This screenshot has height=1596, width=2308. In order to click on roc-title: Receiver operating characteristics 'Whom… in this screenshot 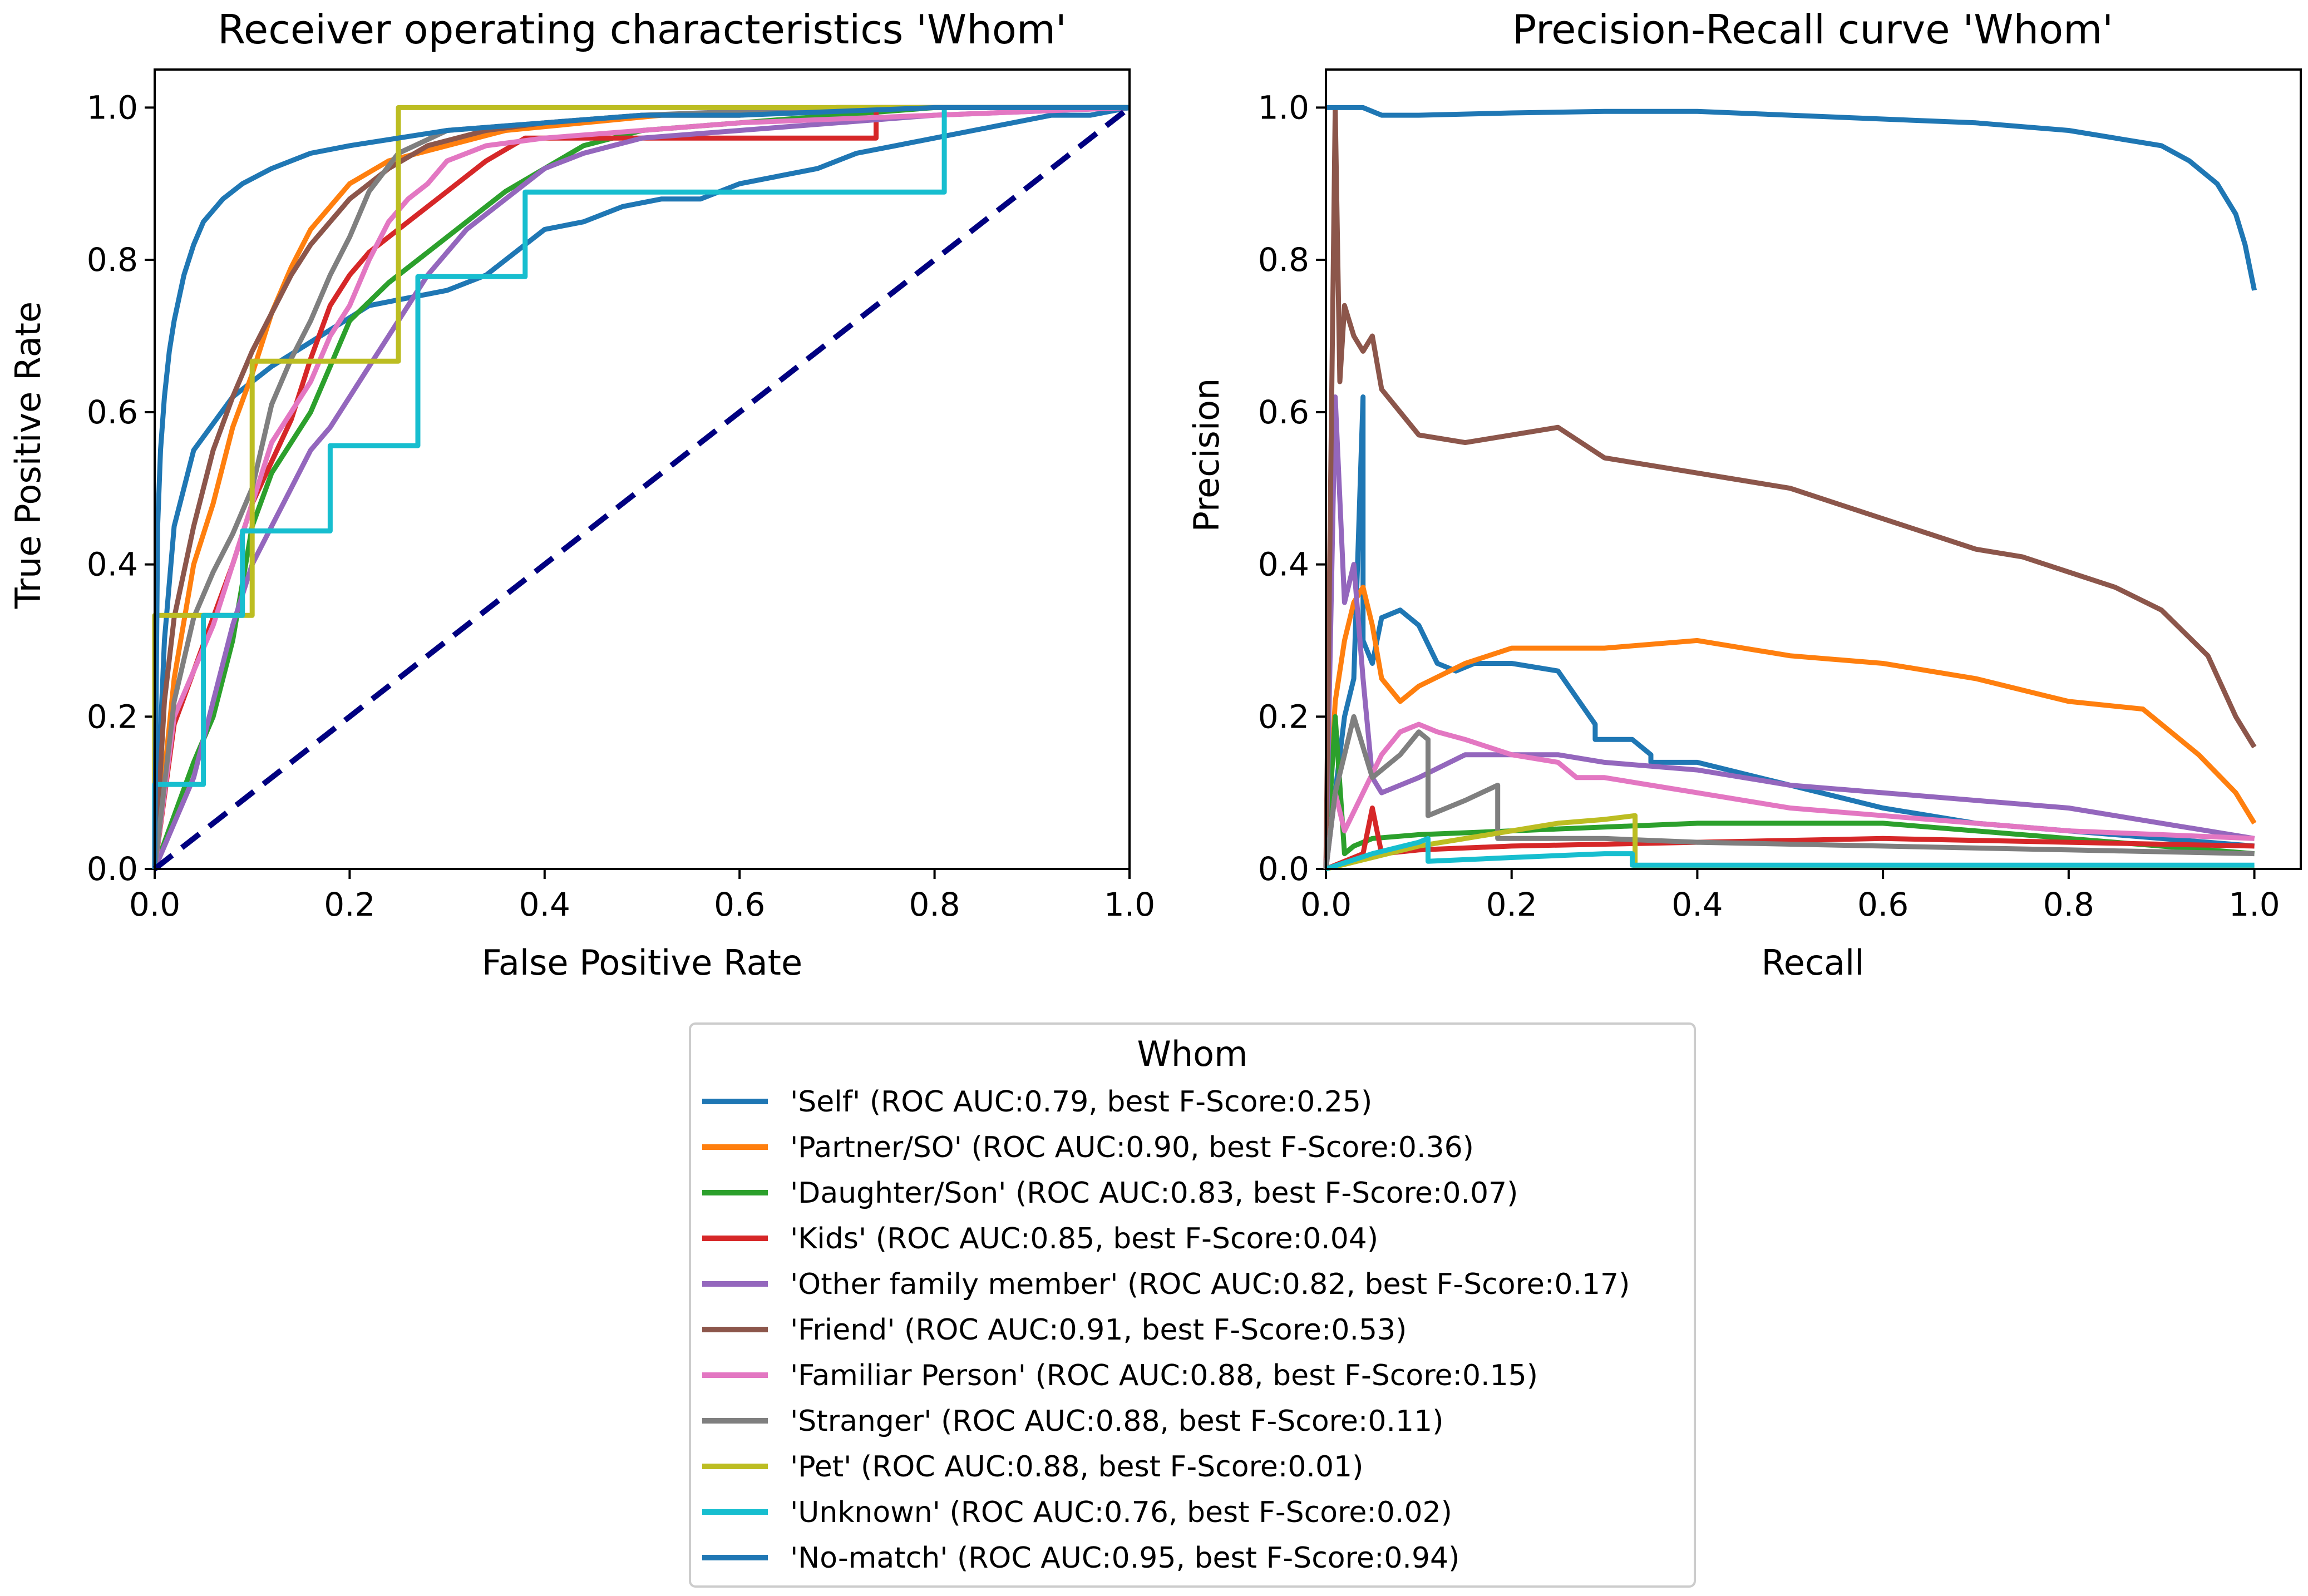, I will do `click(642, 29)`.